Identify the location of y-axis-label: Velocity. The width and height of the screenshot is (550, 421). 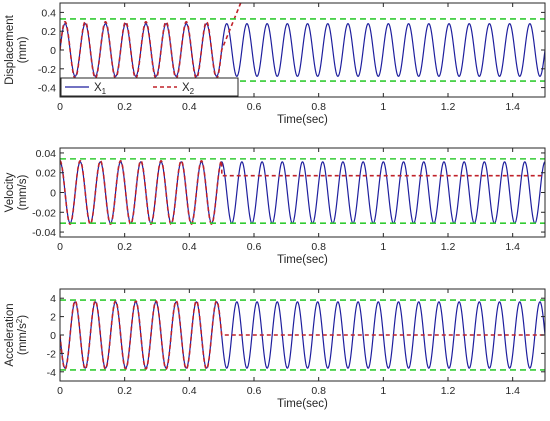
(10, 192).